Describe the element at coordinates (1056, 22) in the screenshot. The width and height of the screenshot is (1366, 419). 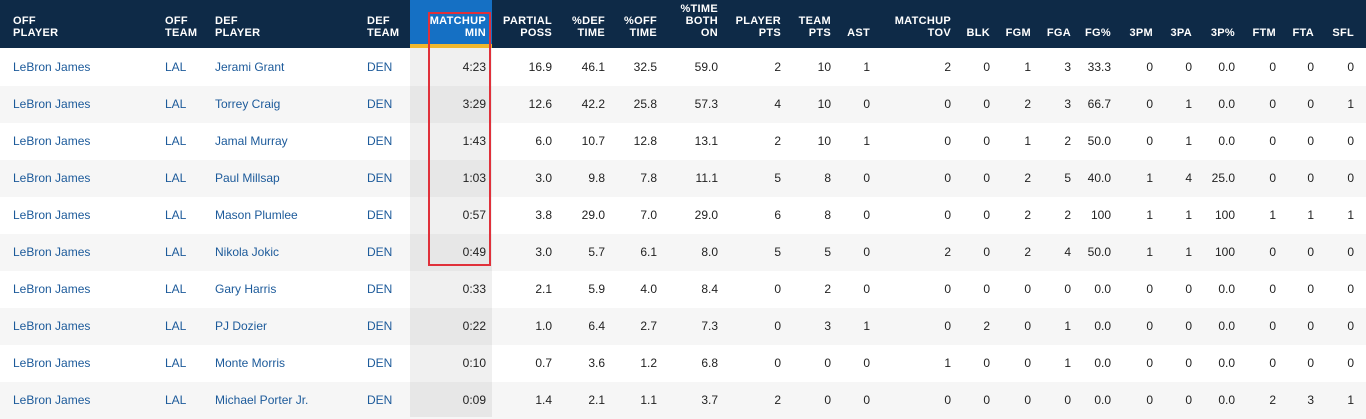
I see `header-fga: FGA` at that location.